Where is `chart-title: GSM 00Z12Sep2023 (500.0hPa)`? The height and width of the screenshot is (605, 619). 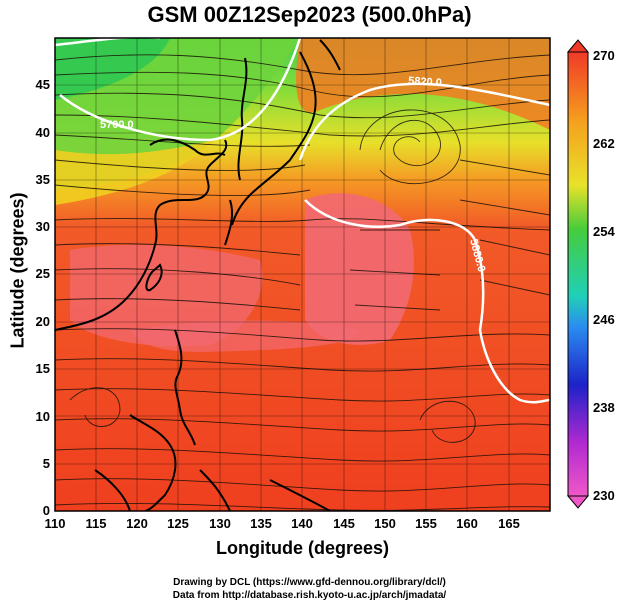
chart-title: GSM 00Z12Sep2023 (500.0hPa) is located at coordinates (309, 14).